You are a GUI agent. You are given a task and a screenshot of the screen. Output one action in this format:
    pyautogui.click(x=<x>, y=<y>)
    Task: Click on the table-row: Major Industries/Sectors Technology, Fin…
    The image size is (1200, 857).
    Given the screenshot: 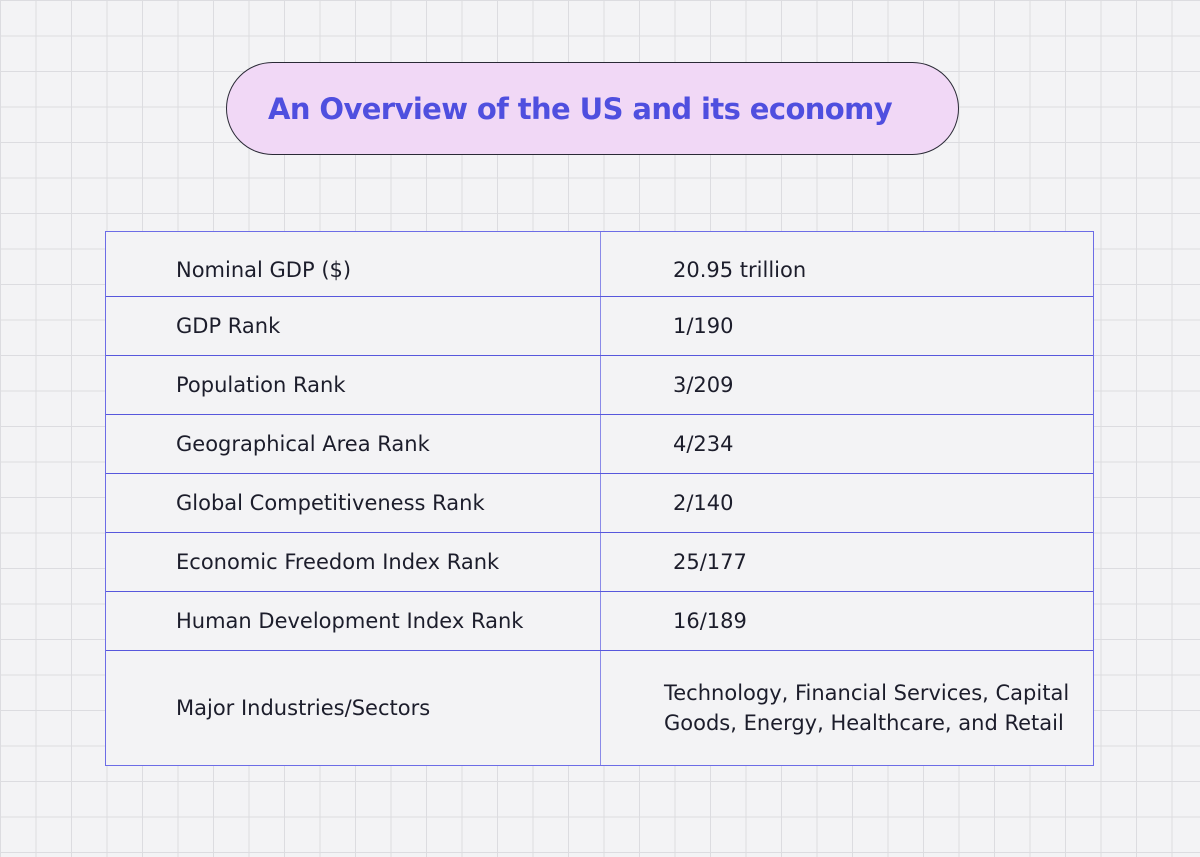 What is the action you would take?
    pyautogui.click(x=599, y=707)
    